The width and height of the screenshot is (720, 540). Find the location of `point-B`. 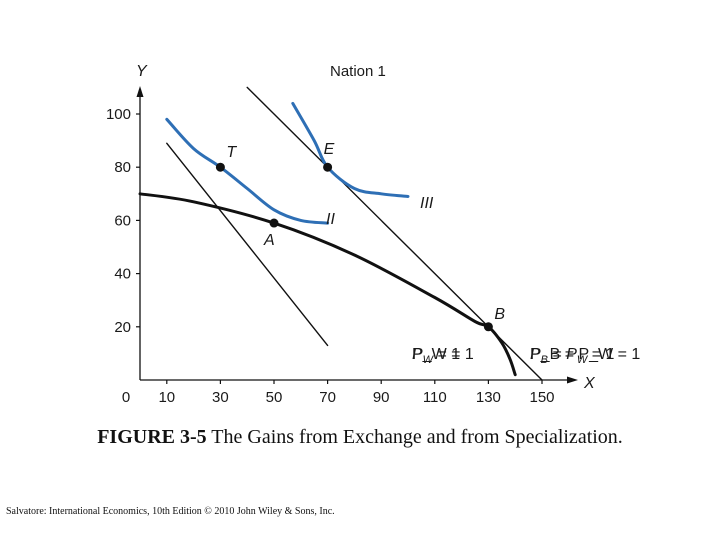

point-B is located at coordinates (488, 327).